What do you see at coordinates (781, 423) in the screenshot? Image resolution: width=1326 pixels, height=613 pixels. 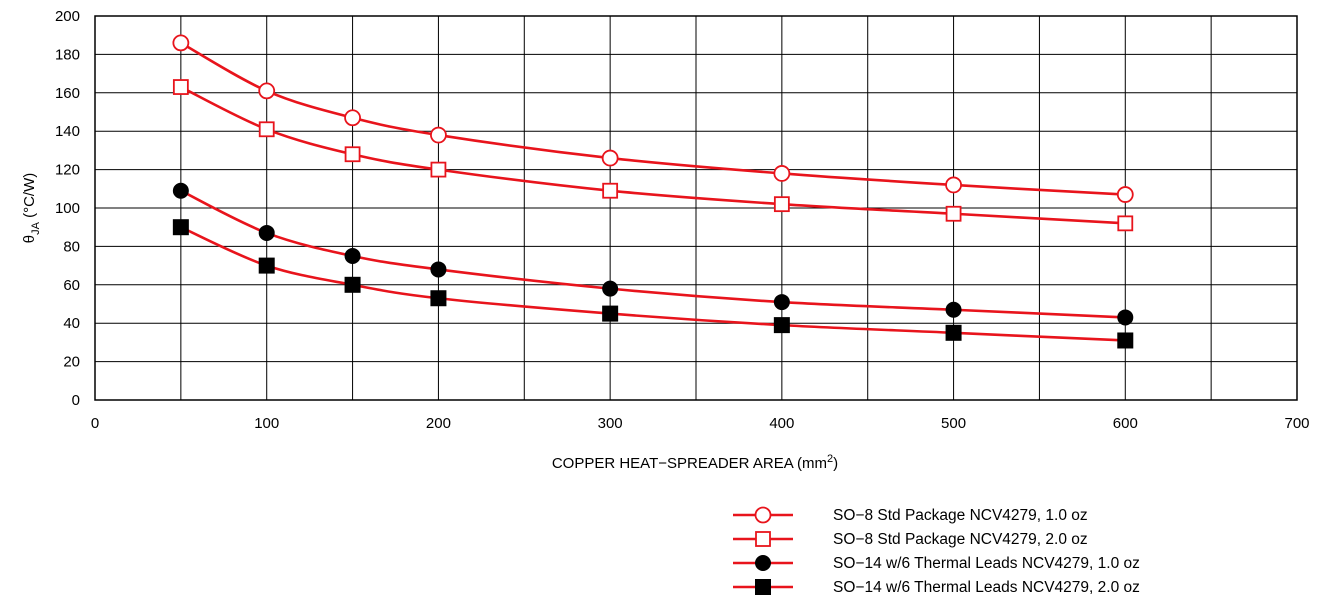 I see `x-tick-label: 400` at bounding box center [781, 423].